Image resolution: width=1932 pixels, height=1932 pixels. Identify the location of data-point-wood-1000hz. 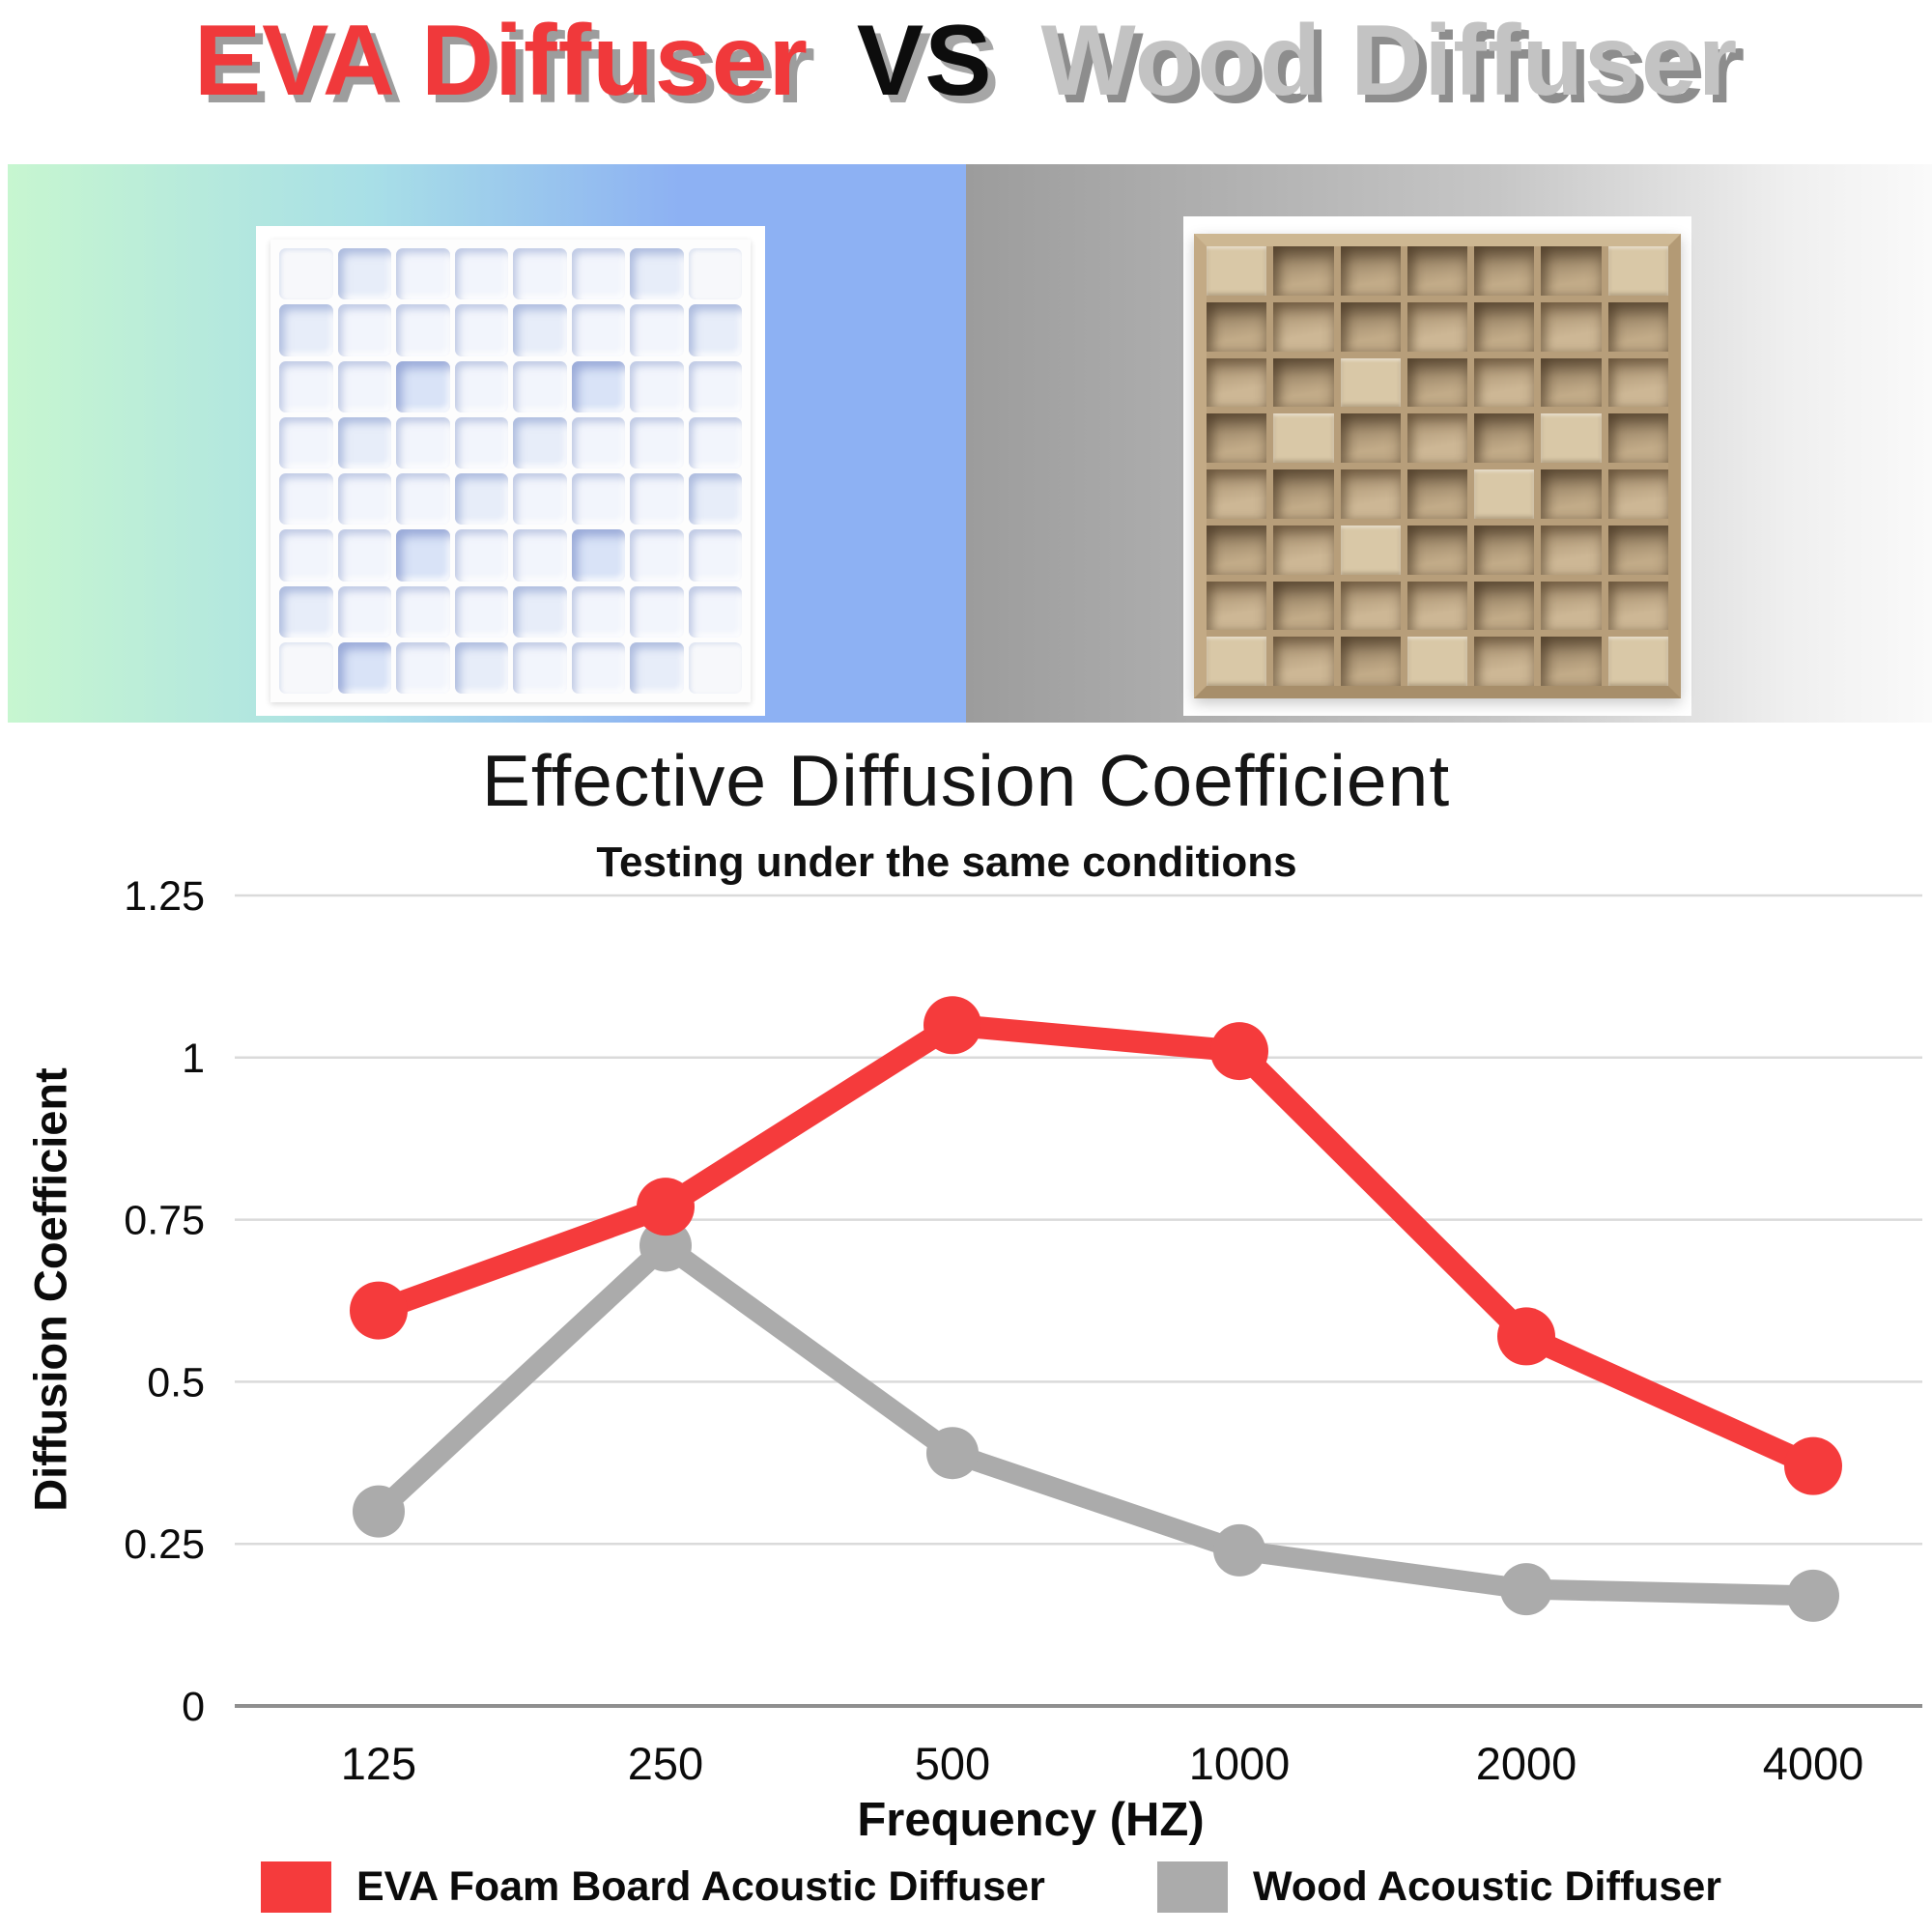
(1239, 1550).